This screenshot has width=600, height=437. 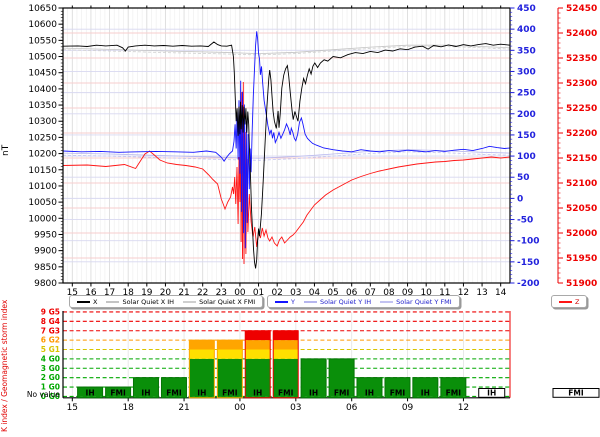 I want to click on axis-tick-label: 14, so click(x=501, y=293).